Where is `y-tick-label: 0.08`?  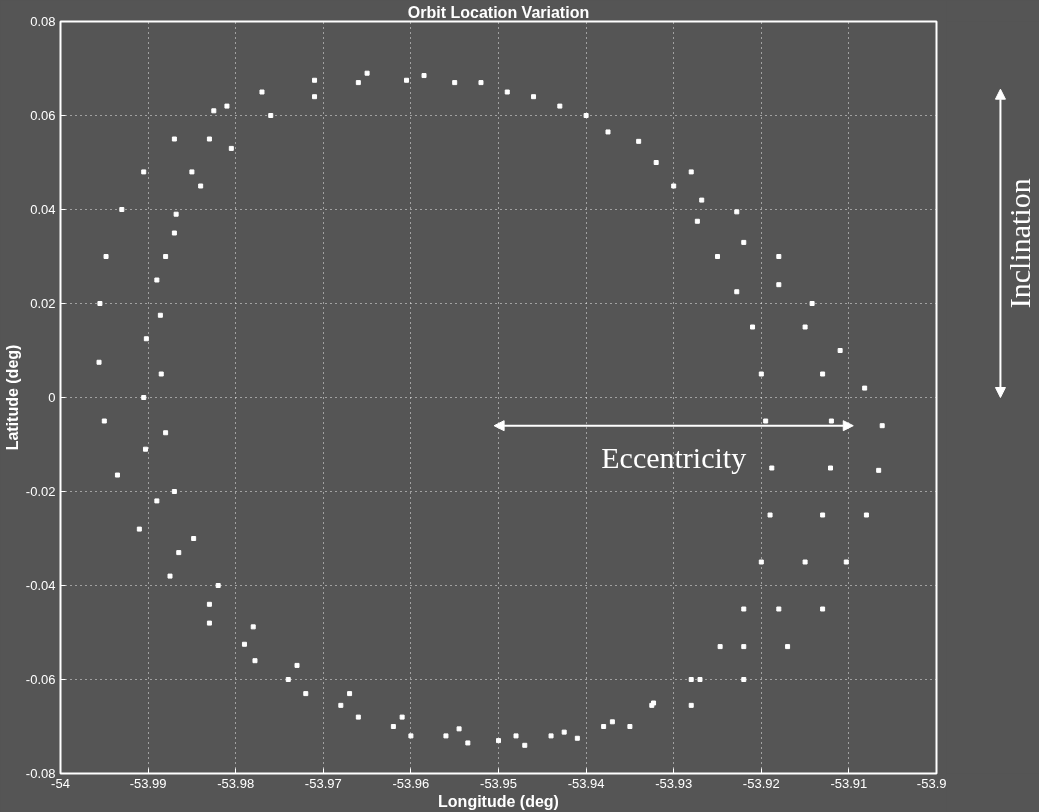
y-tick-label: 0.08 is located at coordinates (43, 21).